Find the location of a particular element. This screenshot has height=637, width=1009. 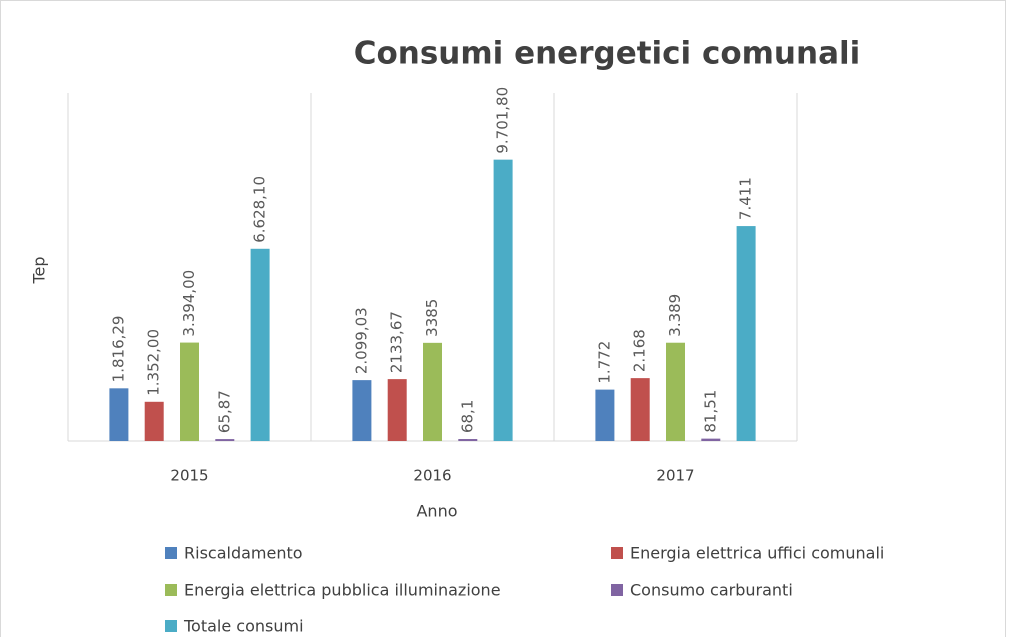

data-label: 1.816,29 is located at coordinates (118, 349).